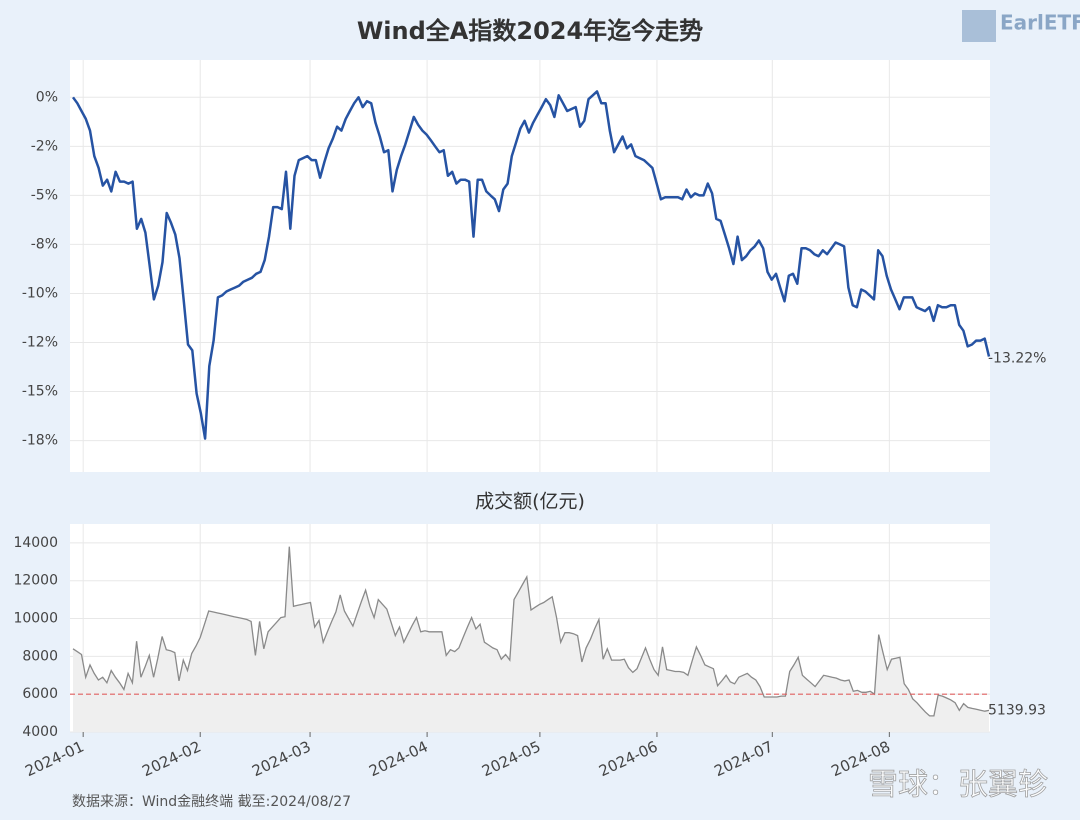 Image resolution: width=1080 pixels, height=820 pixels. Describe the element at coordinates (44, 195) in the screenshot. I see `y-tick-label: -5%` at that location.